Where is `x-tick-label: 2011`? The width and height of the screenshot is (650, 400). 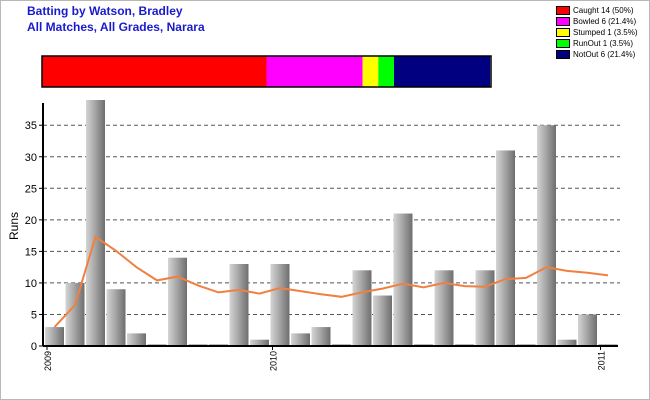
x-tick-label: 2011 is located at coordinates (602, 360).